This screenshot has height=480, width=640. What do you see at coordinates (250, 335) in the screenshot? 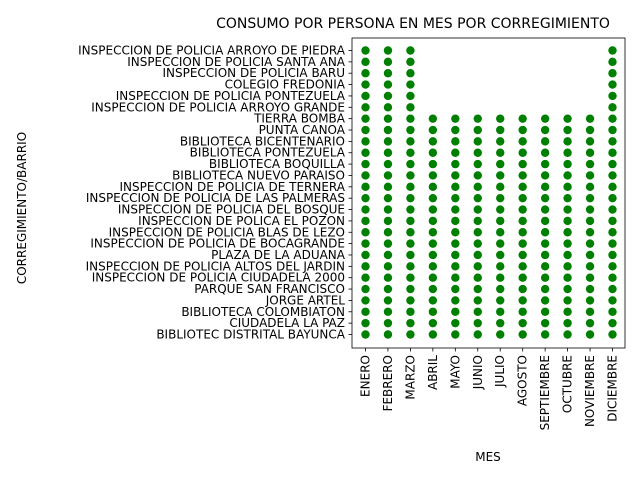
I see `y-tick-label: BIBLIOTEC DISTRITAL BAYUNCA` at bounding box center [250, 335].